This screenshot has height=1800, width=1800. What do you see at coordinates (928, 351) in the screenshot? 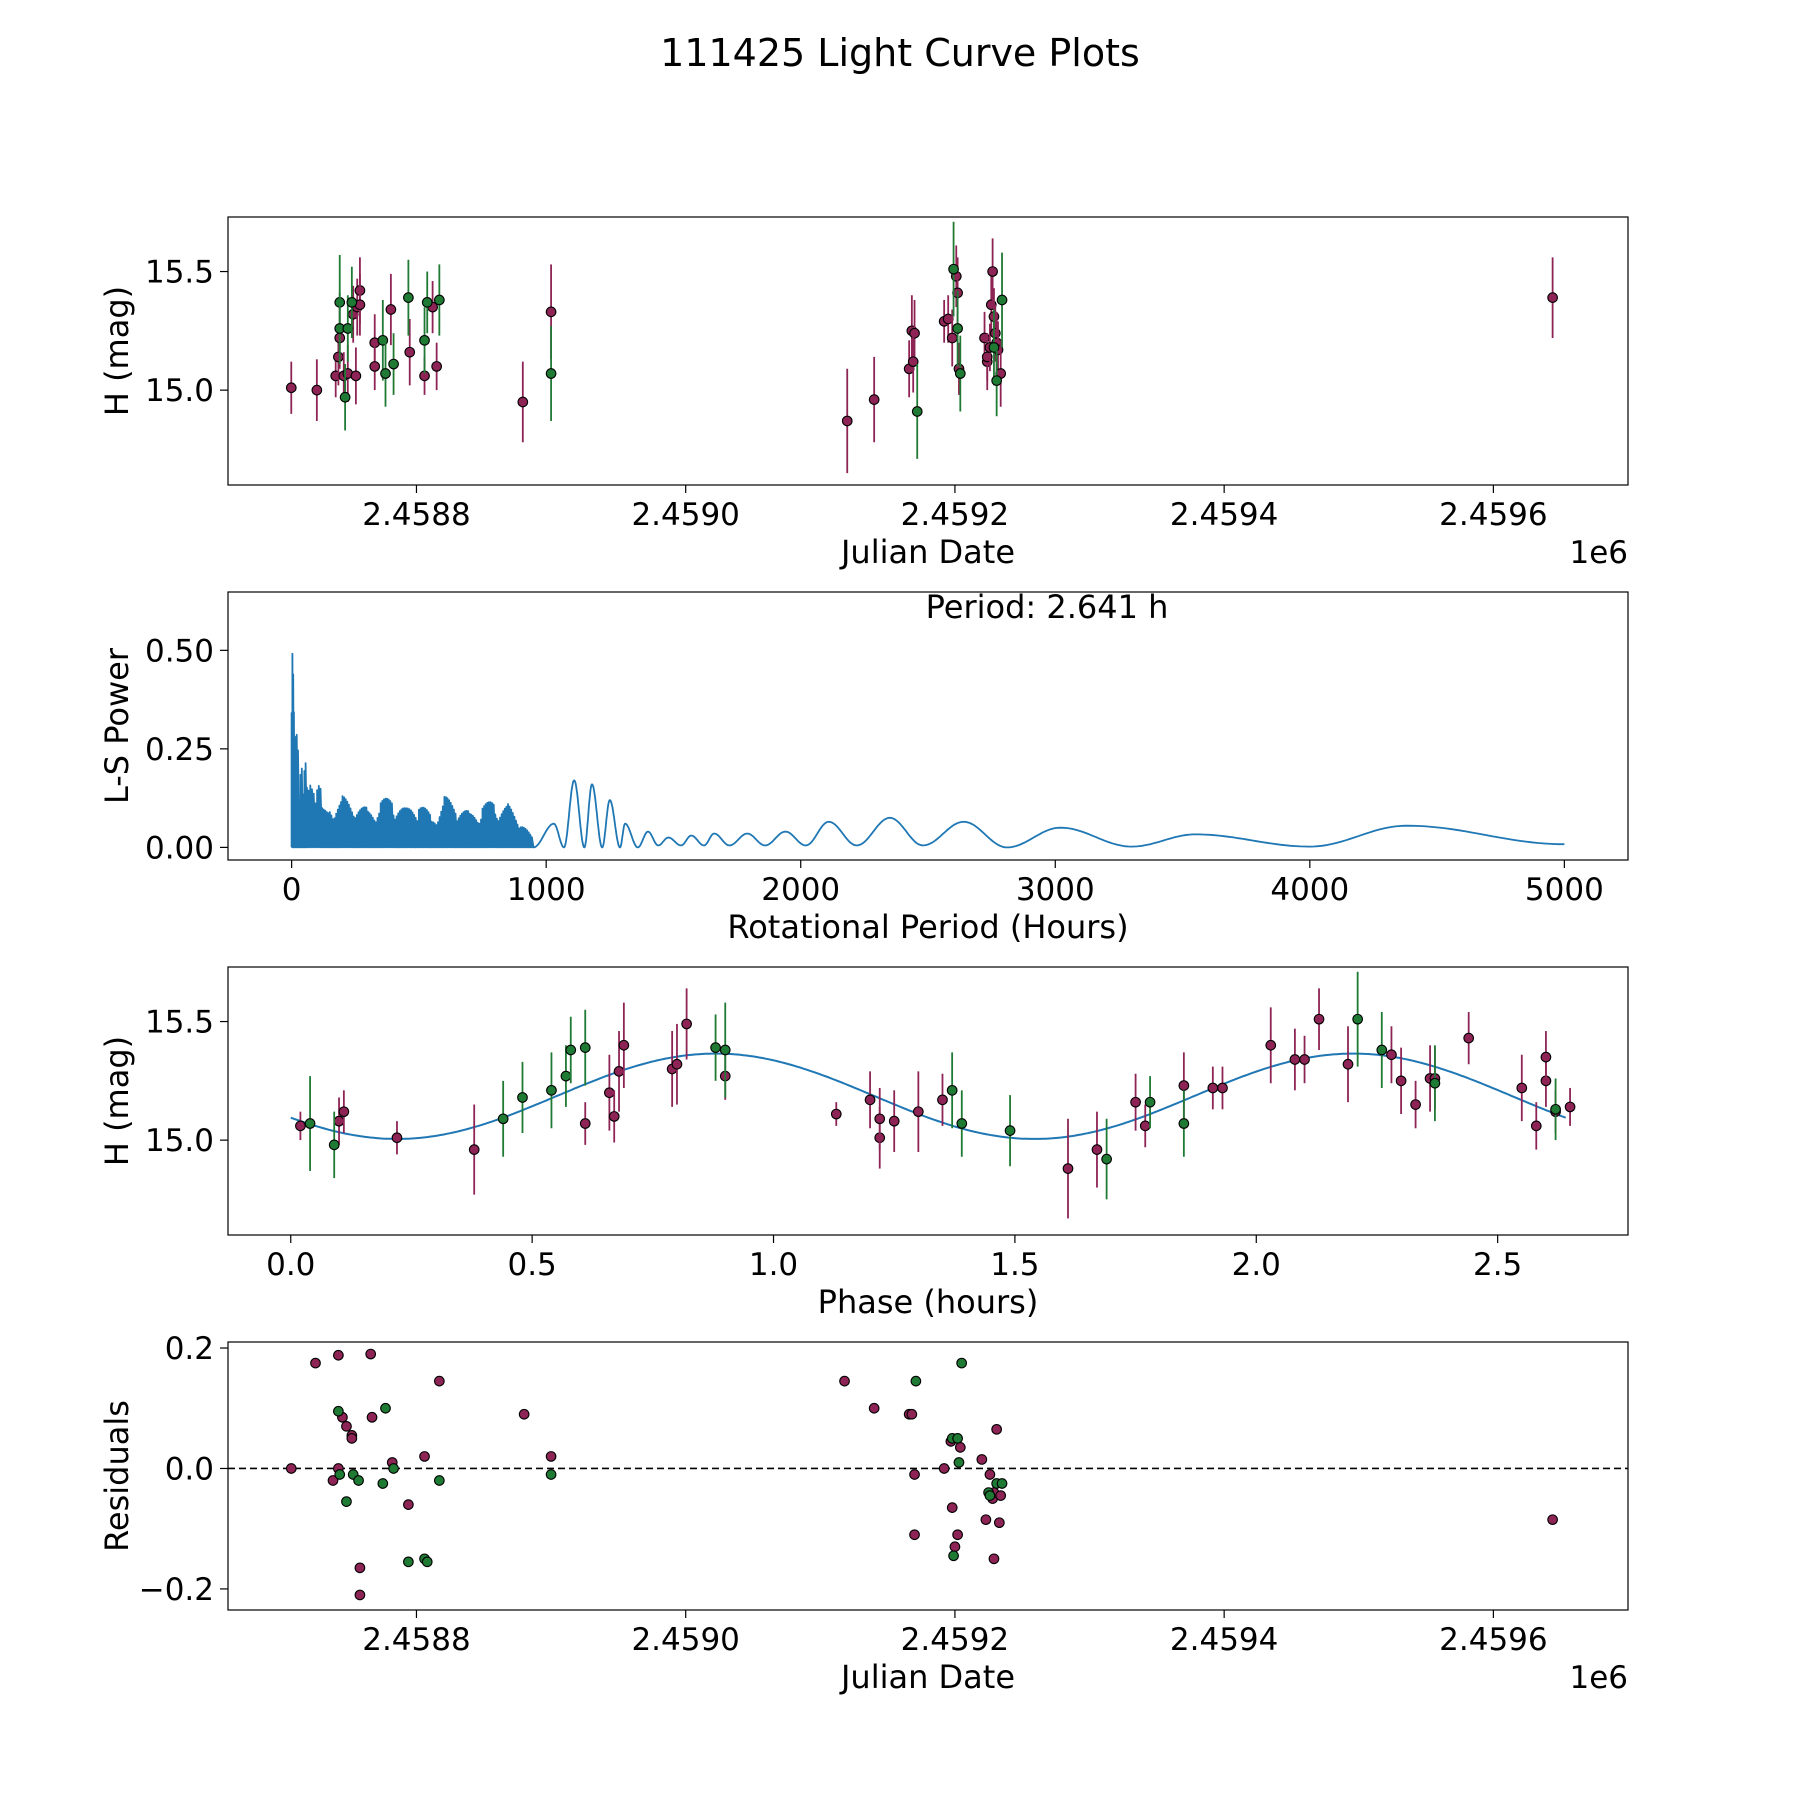
I see `lc-axes-frame` at bounding box center [928, 351].